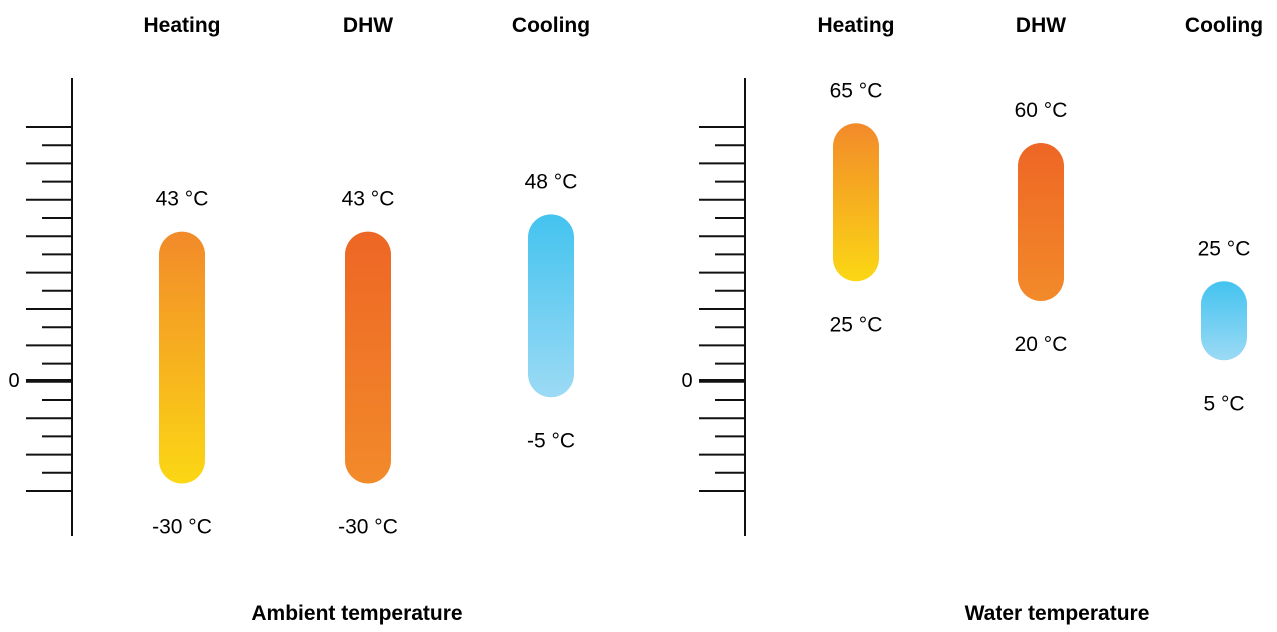  What do you see at coordinates (856, 90) in the screenshot?
I see `max-value-label: 65 °C` at bounding box center [856, 90].